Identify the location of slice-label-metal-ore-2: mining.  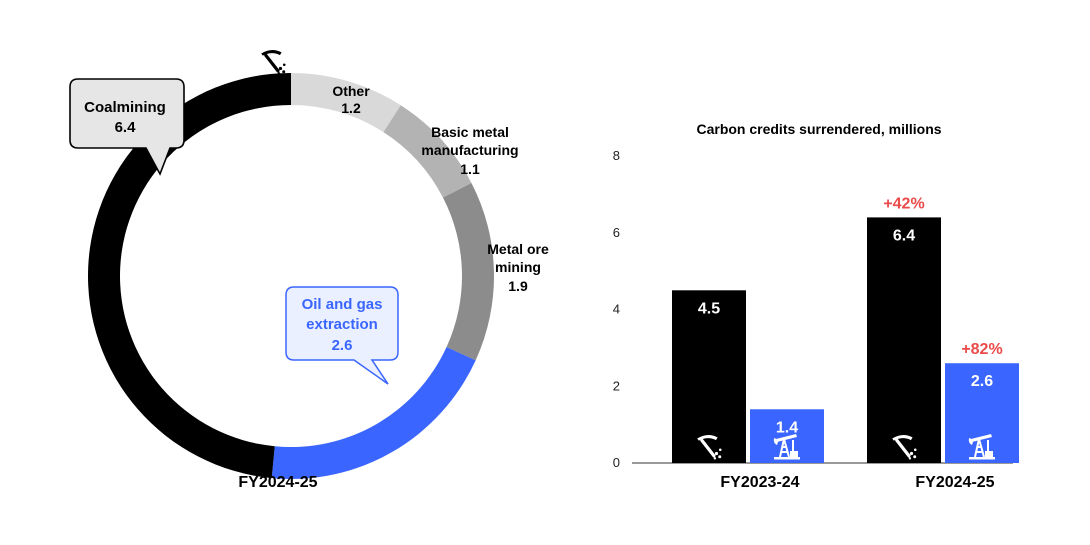
(518, 267).